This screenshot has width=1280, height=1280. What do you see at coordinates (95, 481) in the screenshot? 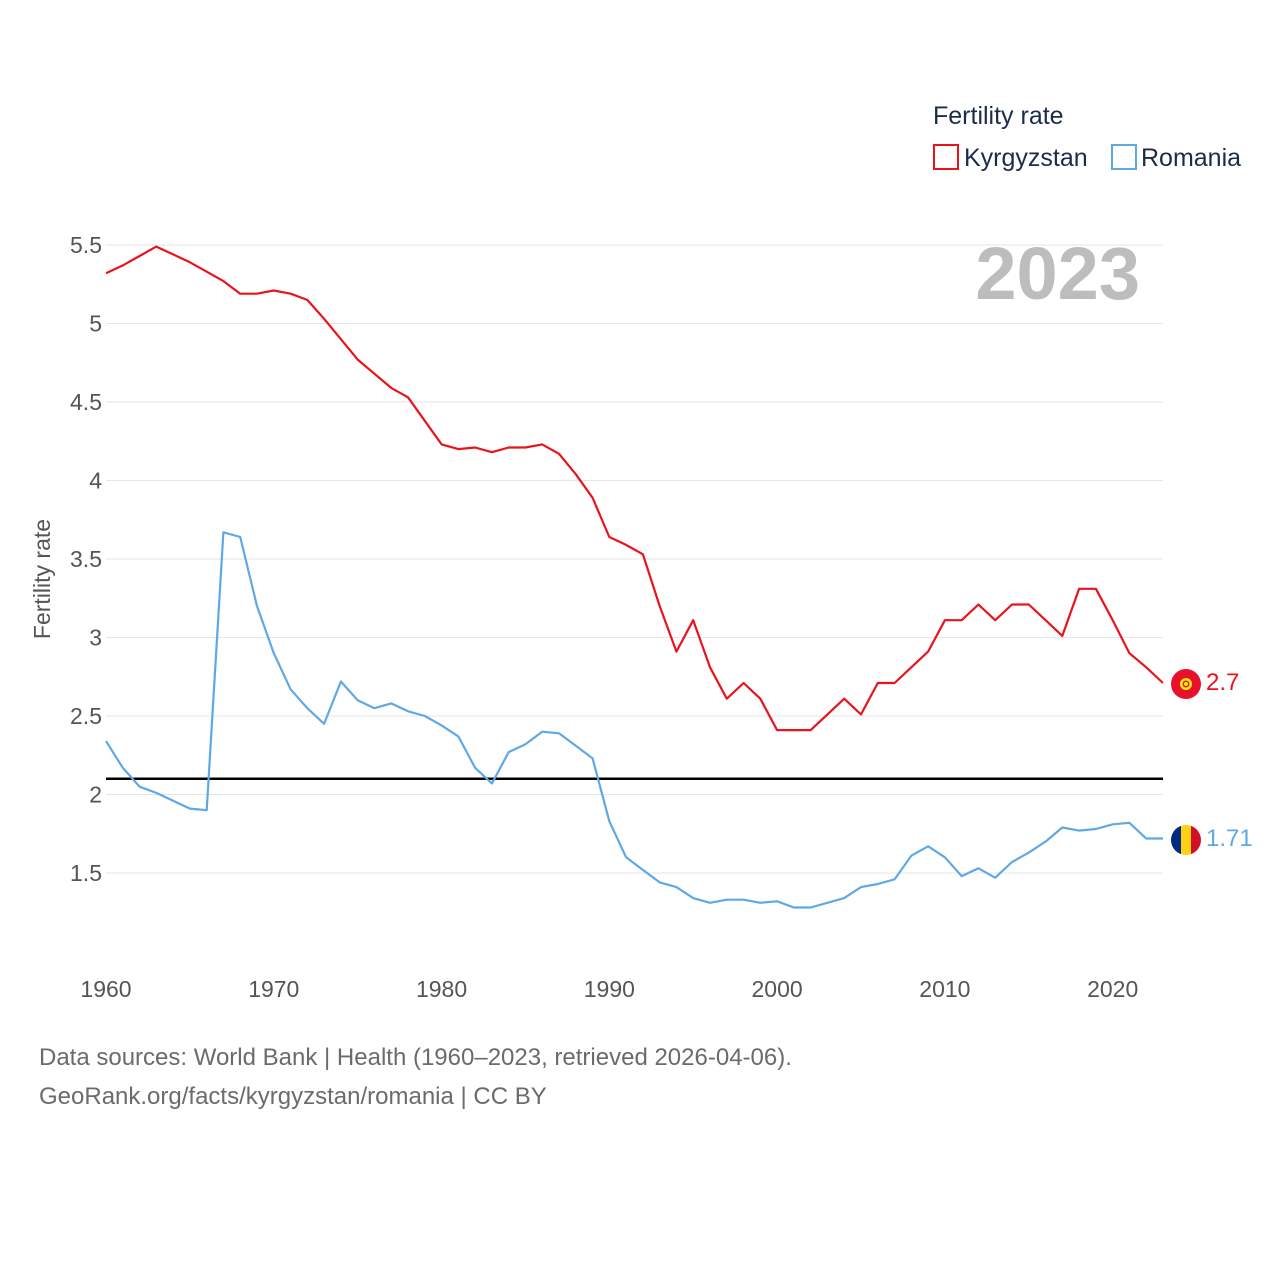
I see `y-tick-label: 4` at bounding box center [95, 481].